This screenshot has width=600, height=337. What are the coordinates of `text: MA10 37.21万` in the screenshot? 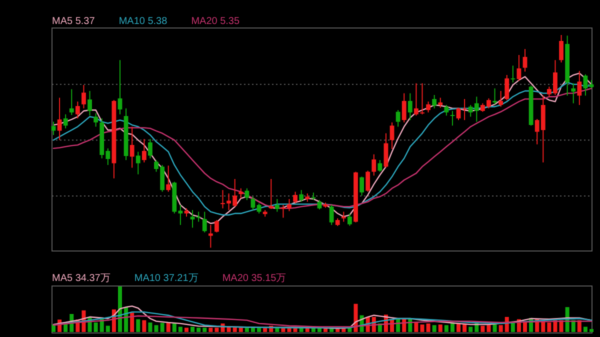 It's located at (166, 278).